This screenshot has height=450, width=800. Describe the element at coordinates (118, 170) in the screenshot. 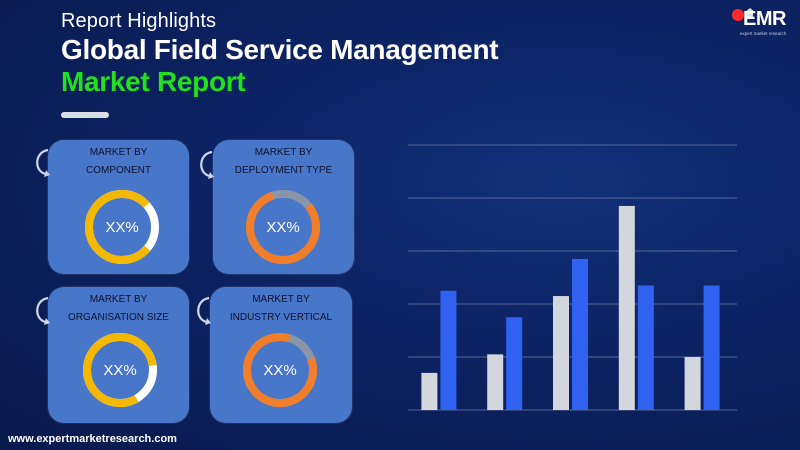

I see `card-label-line2: COMPONENT` at that location.